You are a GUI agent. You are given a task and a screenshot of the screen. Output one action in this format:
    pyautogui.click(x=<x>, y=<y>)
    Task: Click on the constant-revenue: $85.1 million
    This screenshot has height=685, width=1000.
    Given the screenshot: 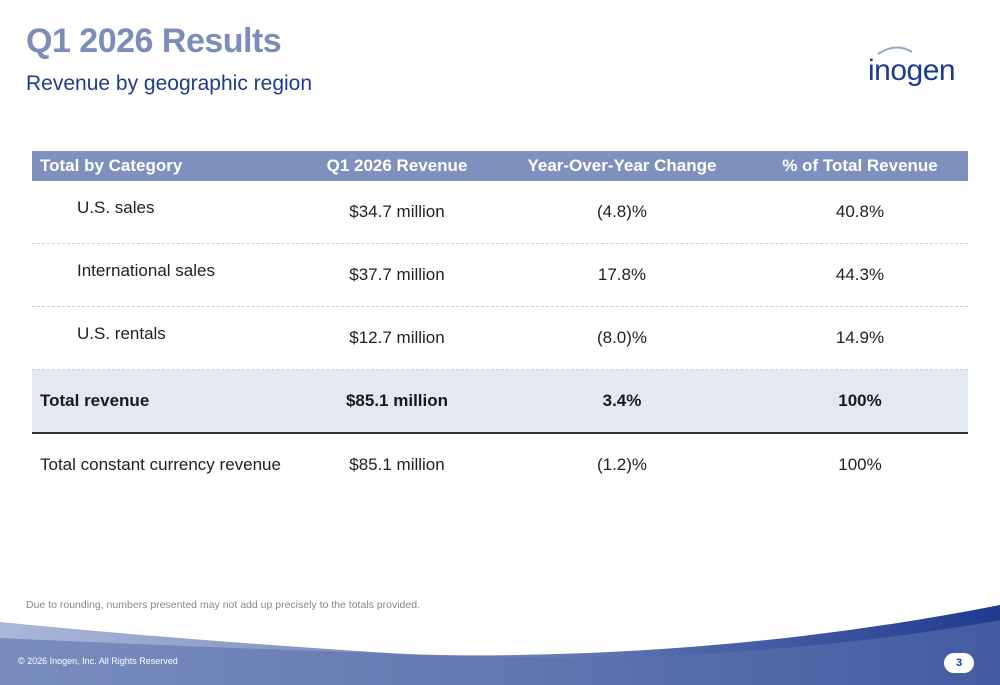 What is the action you would take?
    pyautogui.click(x=397, y=464)
    